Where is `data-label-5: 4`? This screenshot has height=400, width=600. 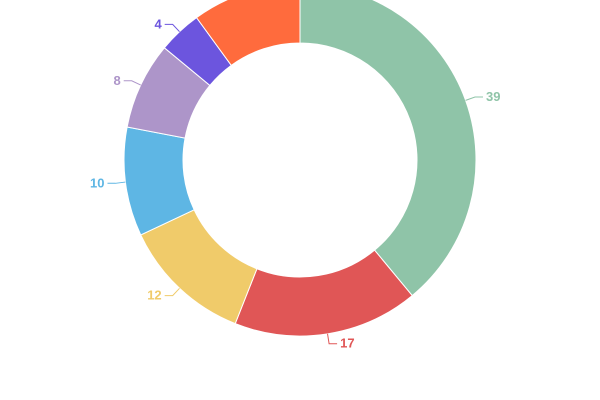 data-label-5: 4 is located at coordinates (158, 23).